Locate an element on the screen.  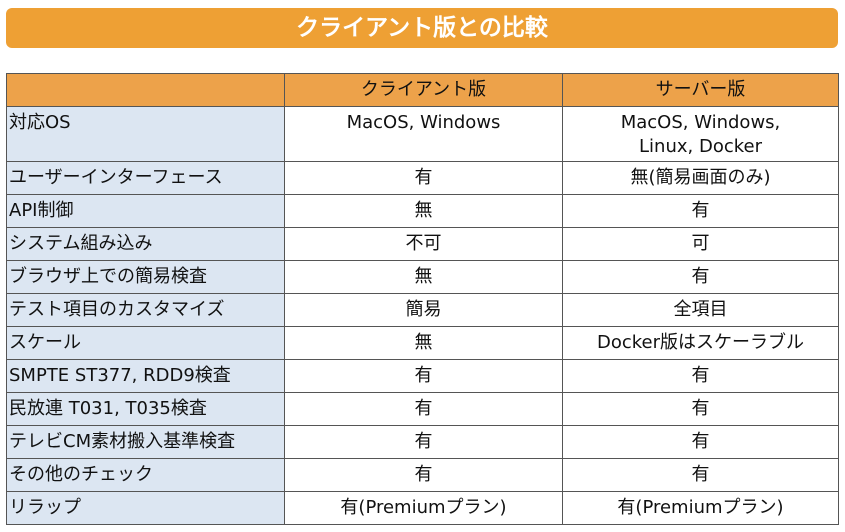
table-row: テレビCM素材搬入基準検査有有 is located at coordinates (422, 442).